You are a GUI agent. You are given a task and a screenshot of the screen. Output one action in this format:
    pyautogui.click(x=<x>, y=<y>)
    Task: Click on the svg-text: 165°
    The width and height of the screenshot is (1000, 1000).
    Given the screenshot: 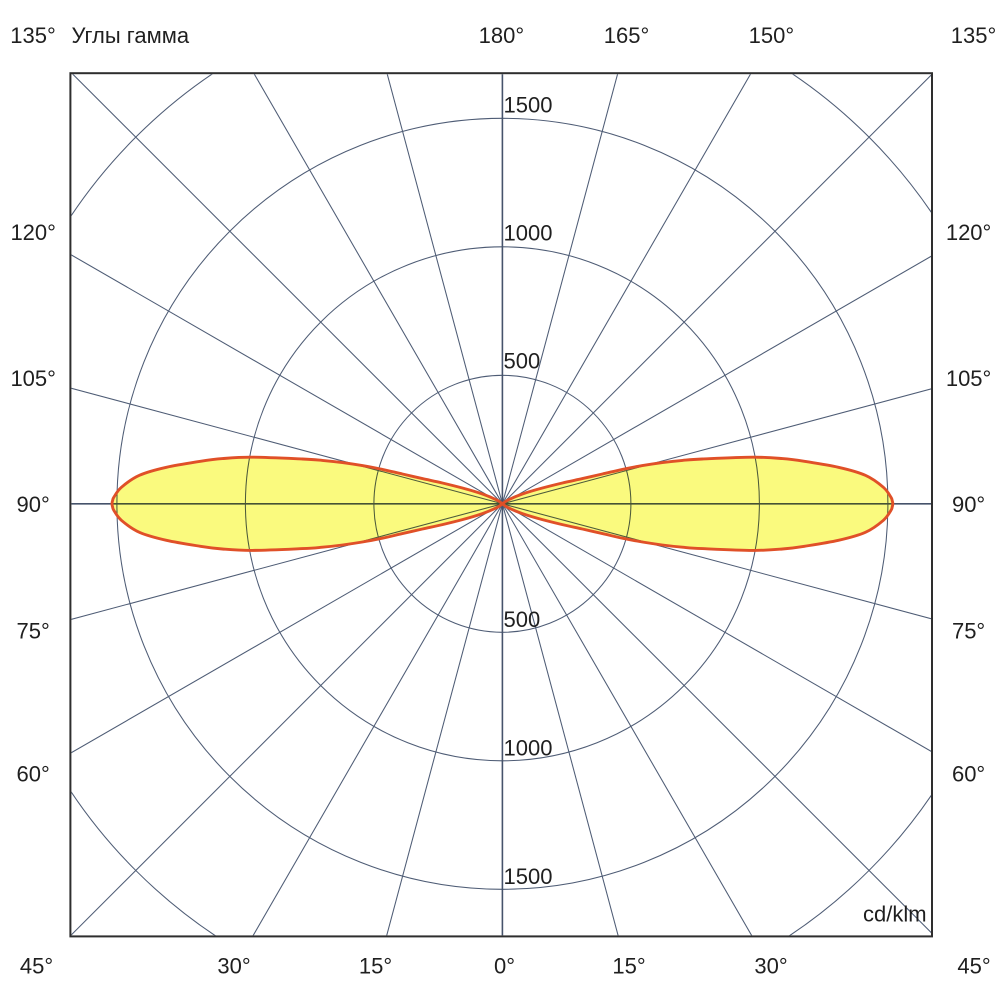 What is the action you would take?
    pyautogui.click(x=627, y=35)
    